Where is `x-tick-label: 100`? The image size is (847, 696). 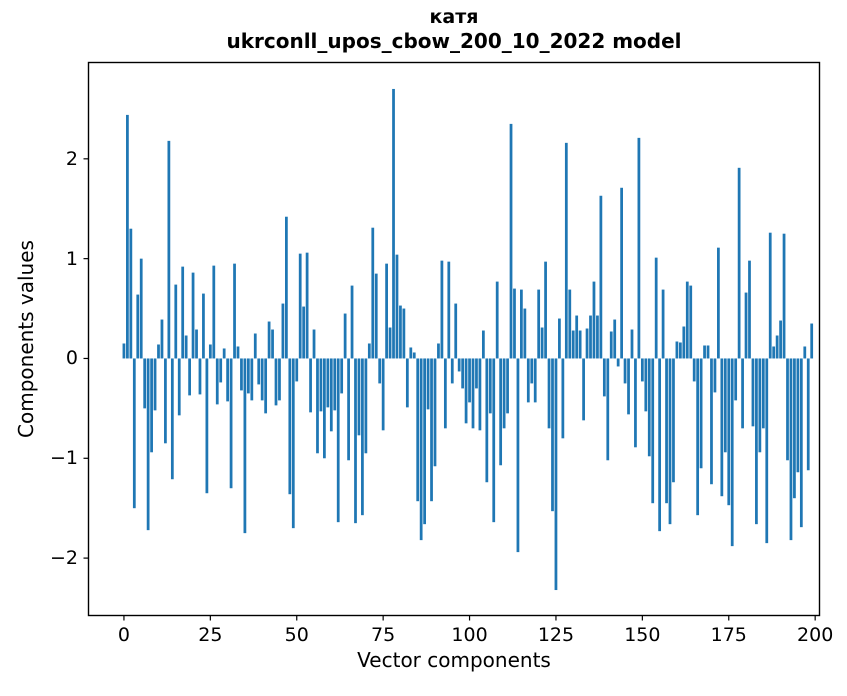 x-tick-label: 100 is located at coordinates (469, 635).